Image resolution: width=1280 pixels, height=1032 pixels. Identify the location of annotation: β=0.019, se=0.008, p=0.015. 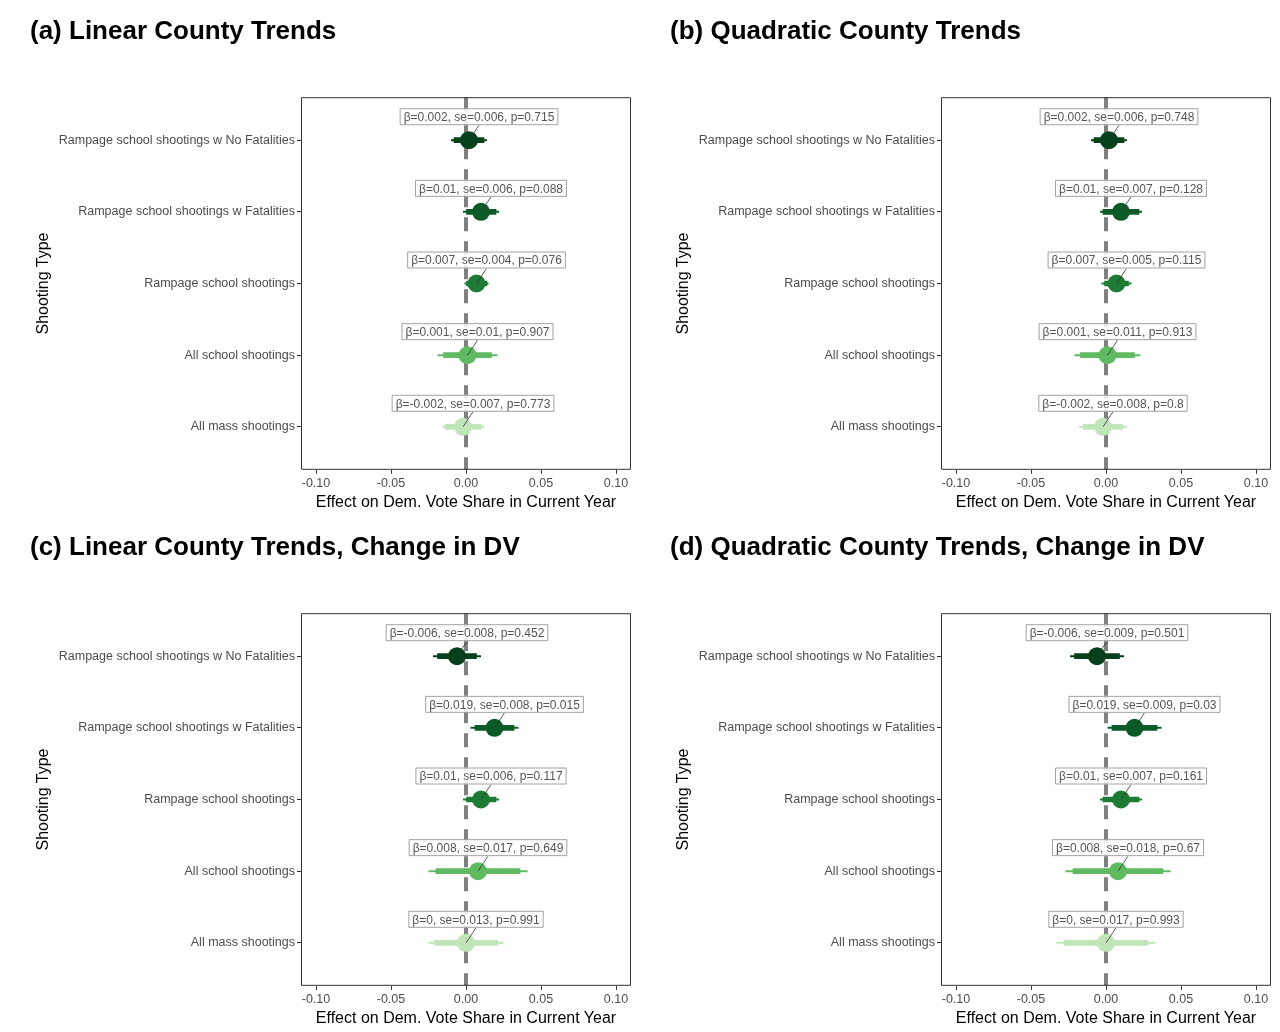
(505, 704).